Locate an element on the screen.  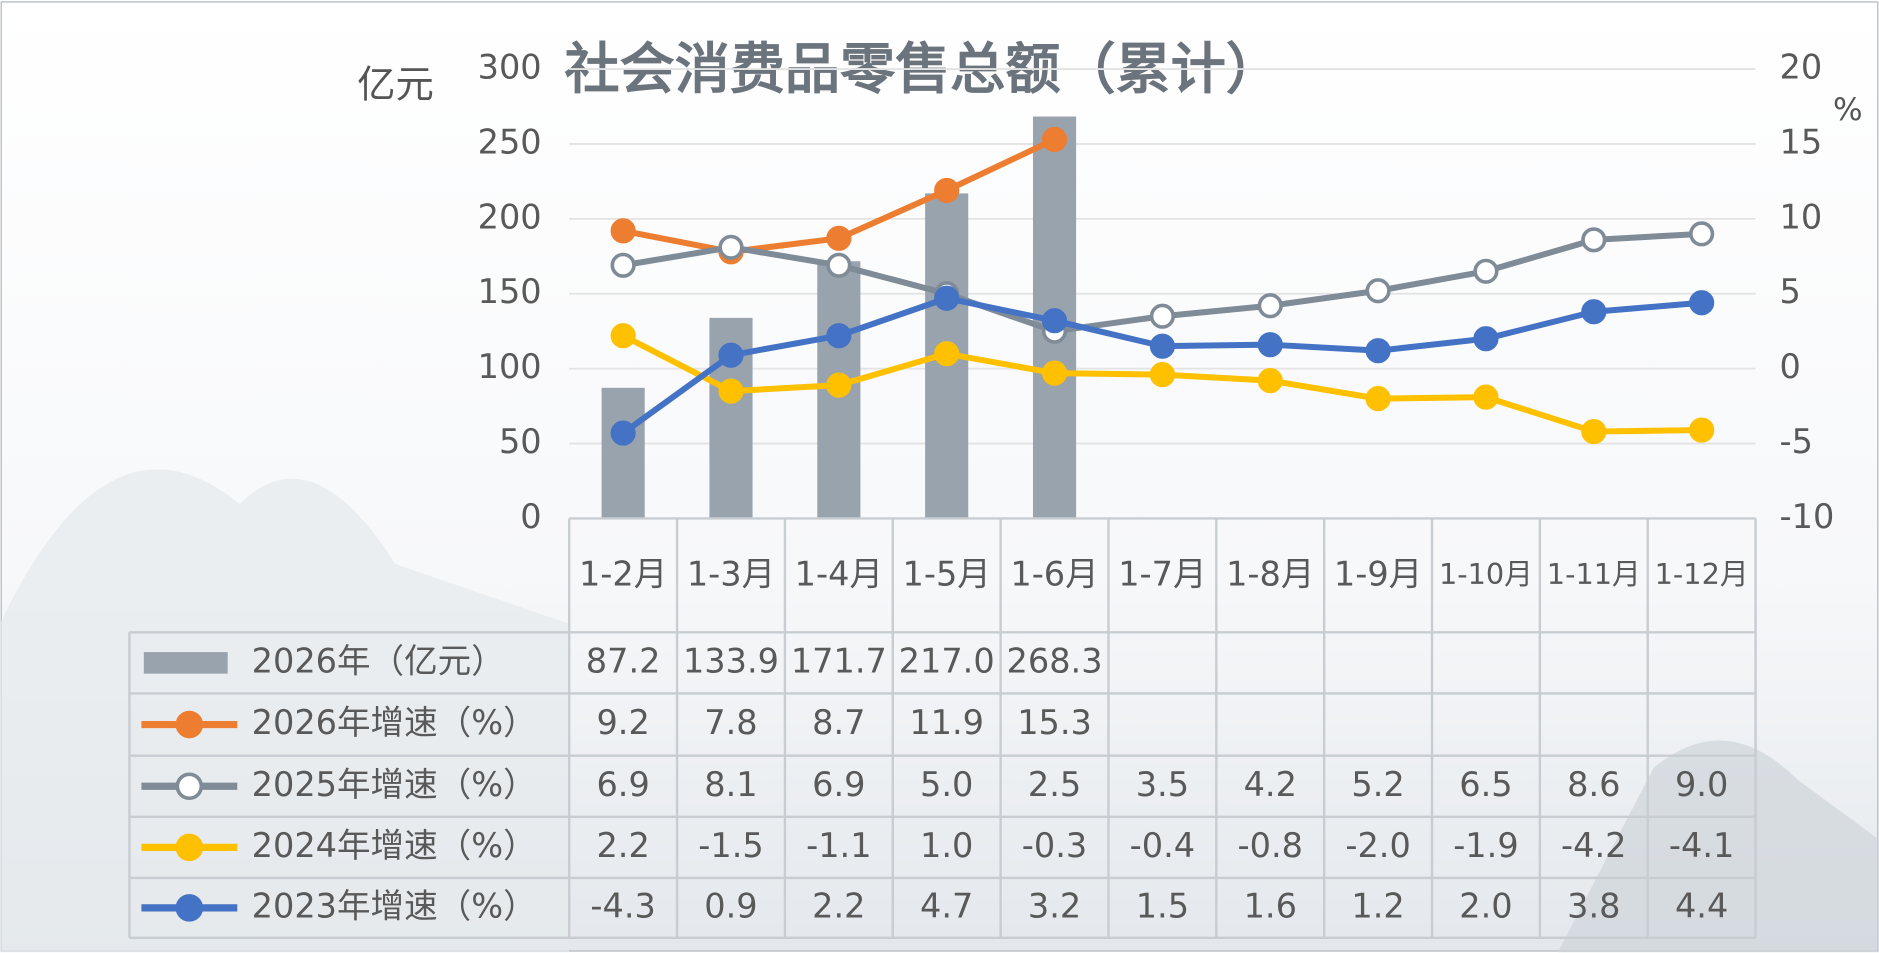
legend-label: 2026年（亿元） is located at coordinates (378, 660).